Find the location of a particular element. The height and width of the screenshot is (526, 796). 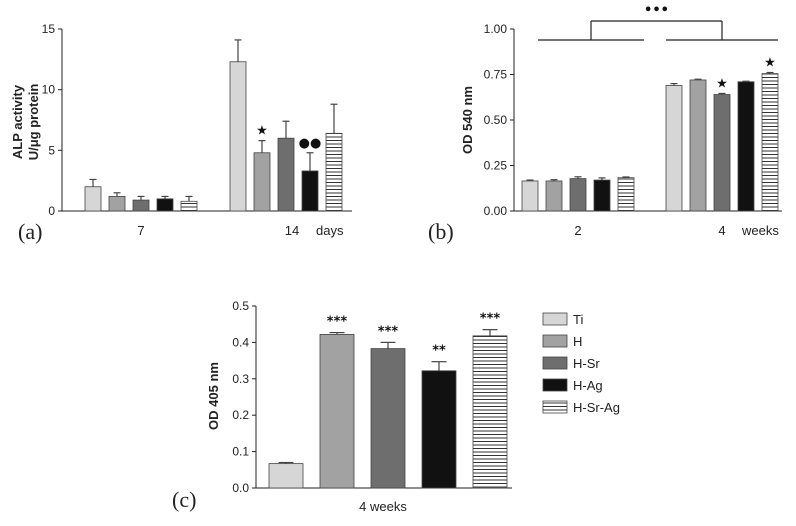

legend-label-h: H is located at coordinates (577, 341).